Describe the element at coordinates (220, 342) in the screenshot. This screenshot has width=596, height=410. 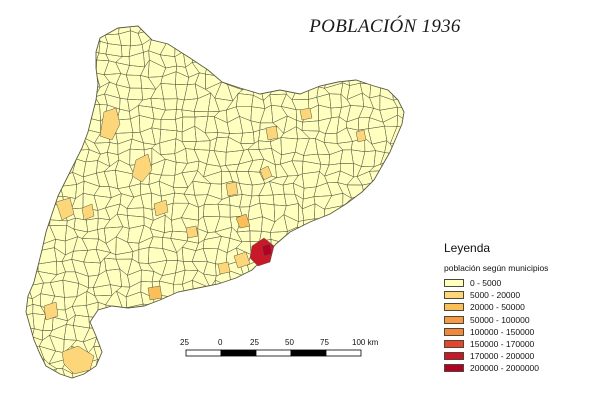
I see `scale-label: 0` at that location.